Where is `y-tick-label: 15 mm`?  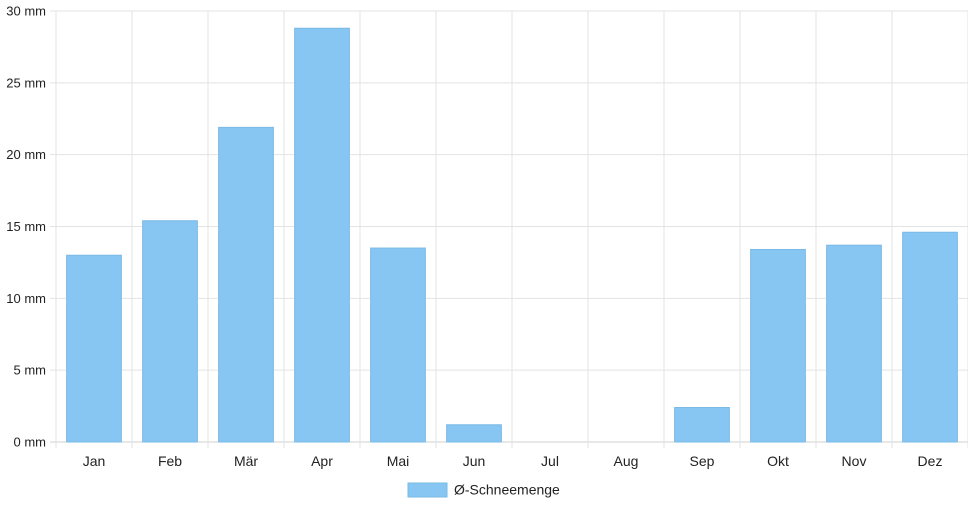 y-tick-label: 15 mm is located at coordinates (26, 226).